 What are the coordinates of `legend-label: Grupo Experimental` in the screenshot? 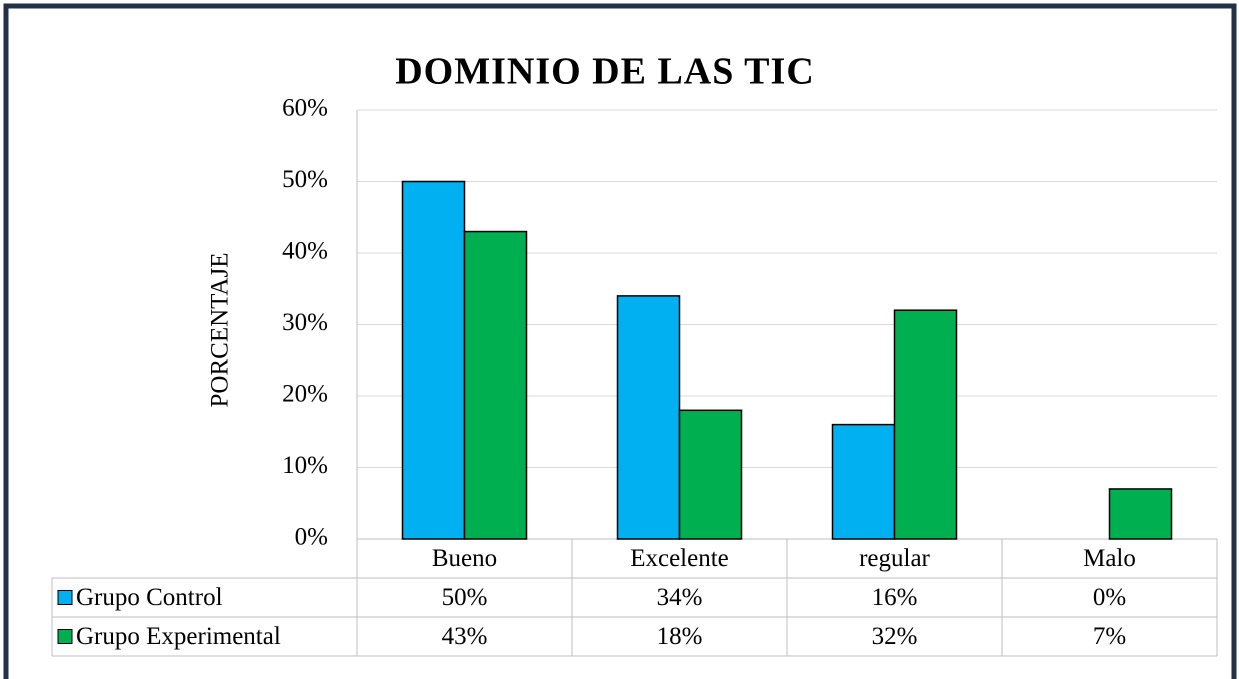 It's located at (178, 636).